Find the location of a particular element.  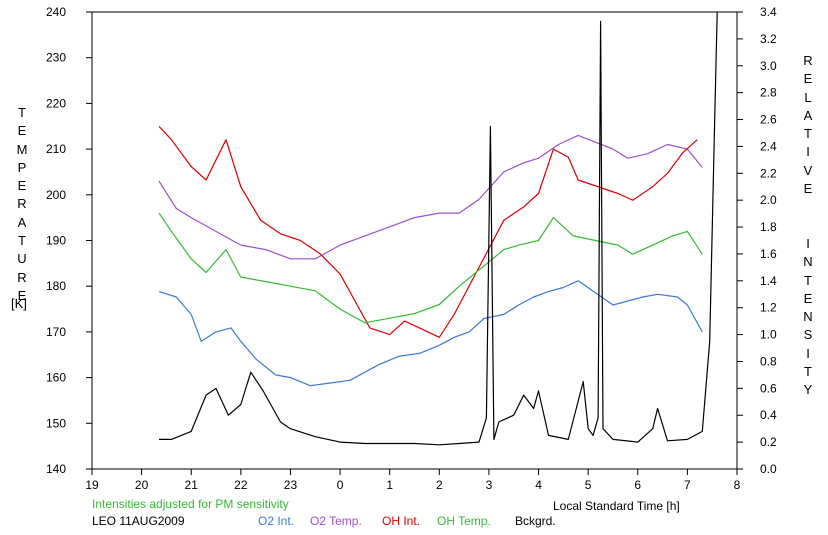

y-right-tick-label: 2.2 is located at coordinates (768, 173).